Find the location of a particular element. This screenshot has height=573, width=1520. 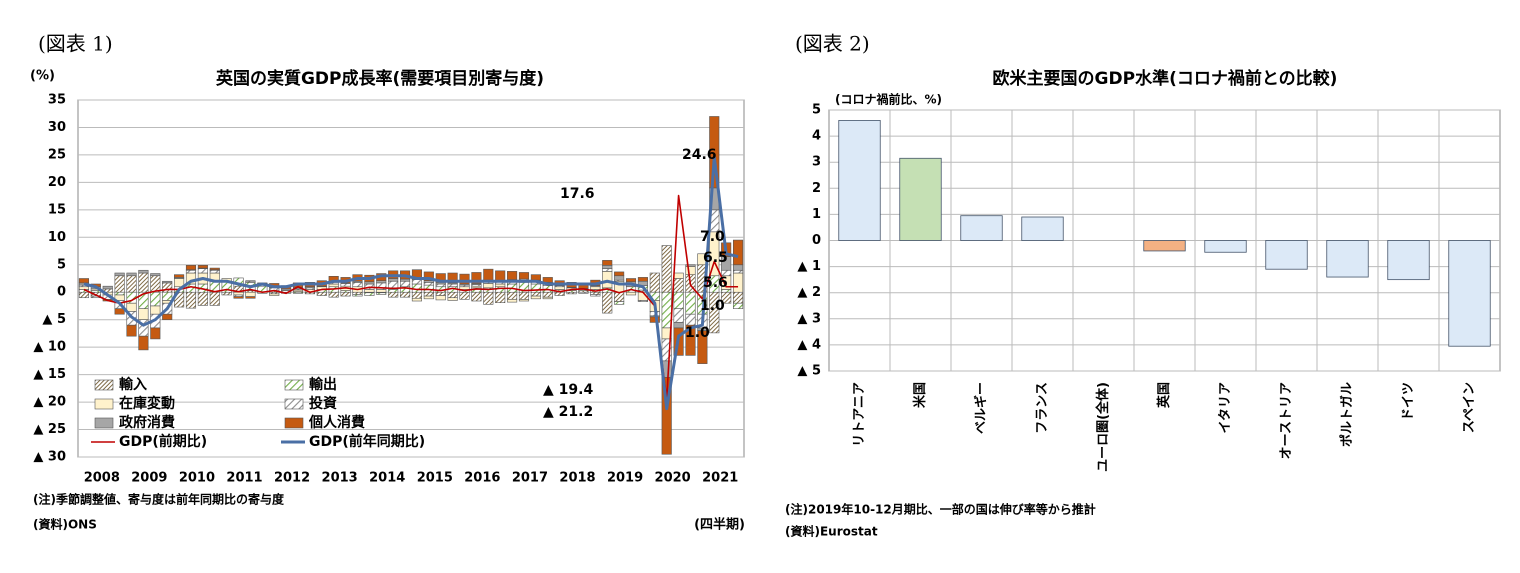

x-tick-label: 2014 is located at coordinates (387, 478).